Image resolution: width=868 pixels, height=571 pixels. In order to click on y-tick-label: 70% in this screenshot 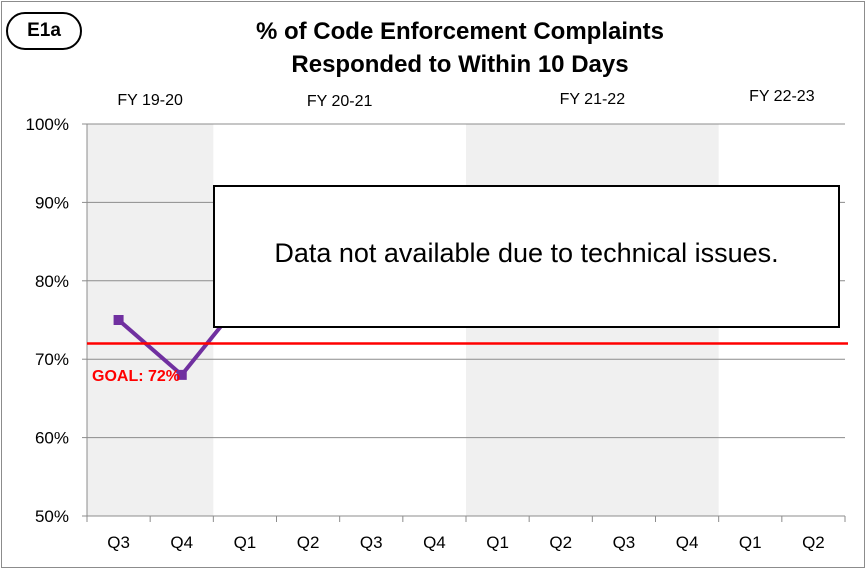, I will do `click(52, 359)`.